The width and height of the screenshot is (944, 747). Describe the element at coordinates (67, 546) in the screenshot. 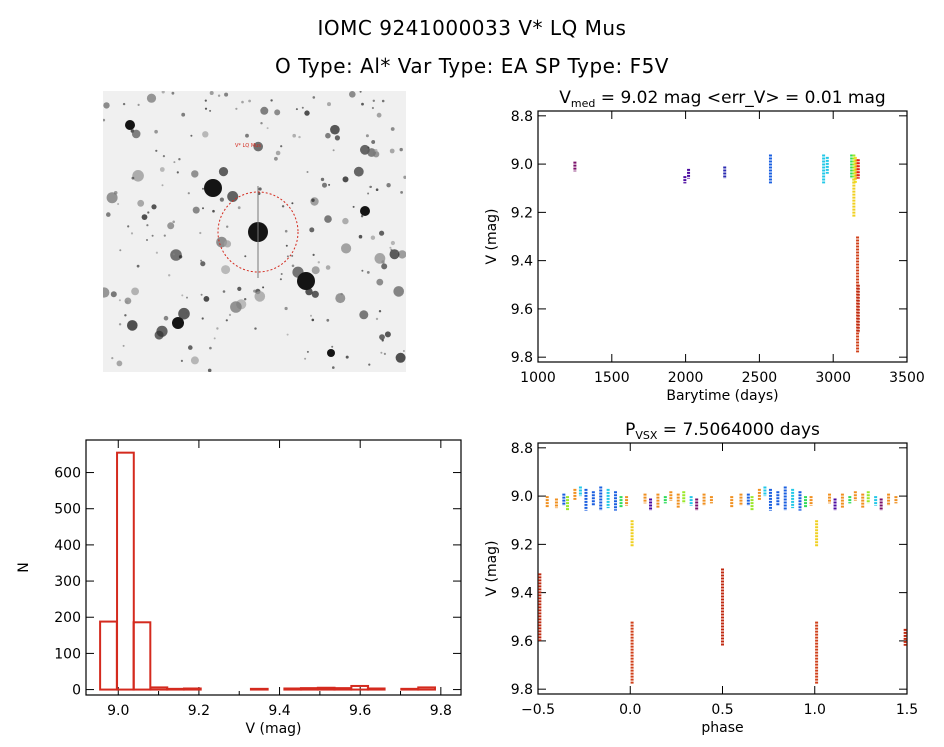

I see `histogram-ytick-label: 400` at that location.